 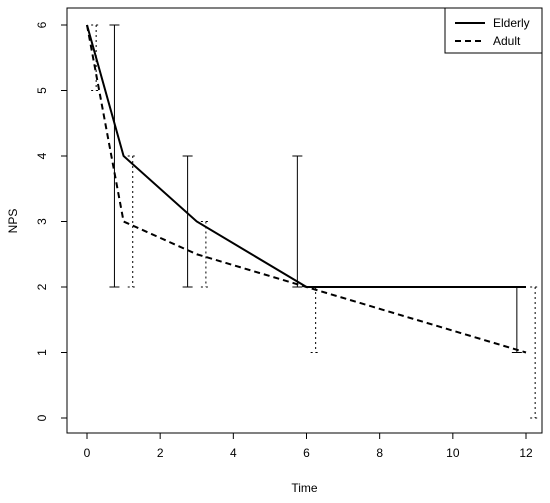 What do you see at coordinates (42, 221) in the screenshot?
I see `y-tick-label: 3` at bounding box center [42, 221].